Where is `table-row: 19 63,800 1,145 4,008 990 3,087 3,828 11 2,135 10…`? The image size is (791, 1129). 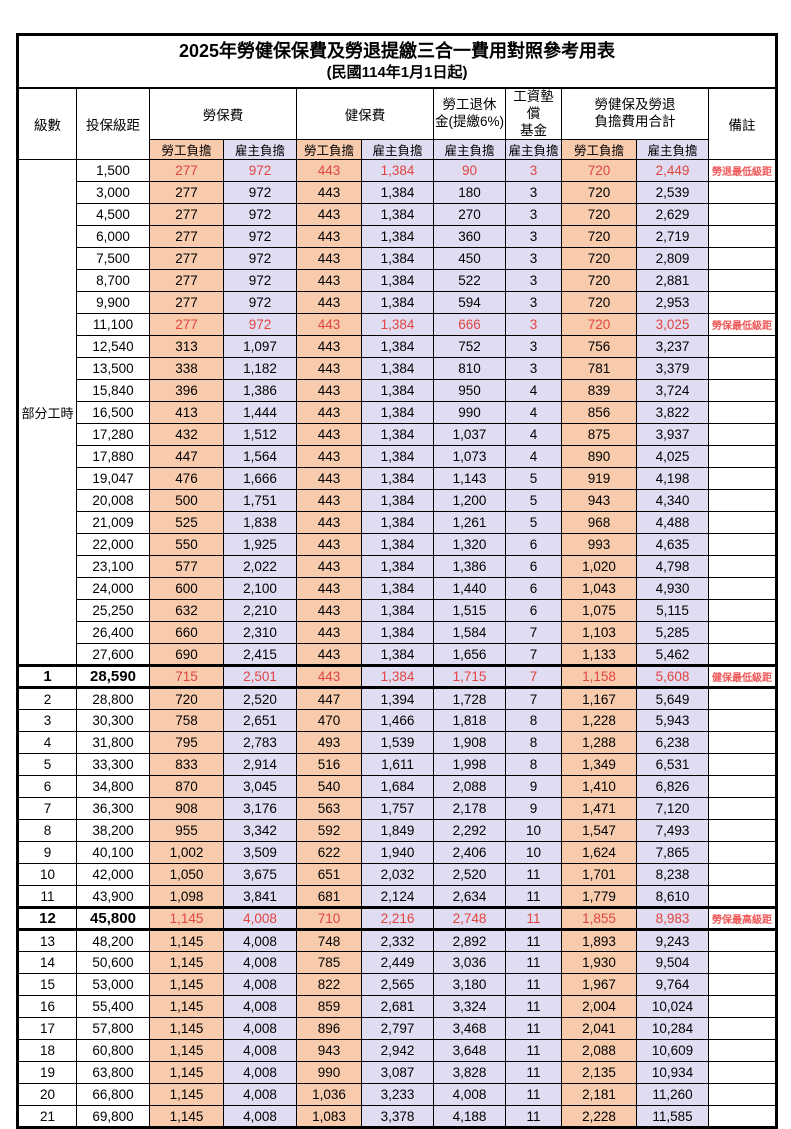 table-row: 19 63,800 1,145 4,008 990 3,087 3,828 11 2,135 10… is located at coordinates (397, 1073).